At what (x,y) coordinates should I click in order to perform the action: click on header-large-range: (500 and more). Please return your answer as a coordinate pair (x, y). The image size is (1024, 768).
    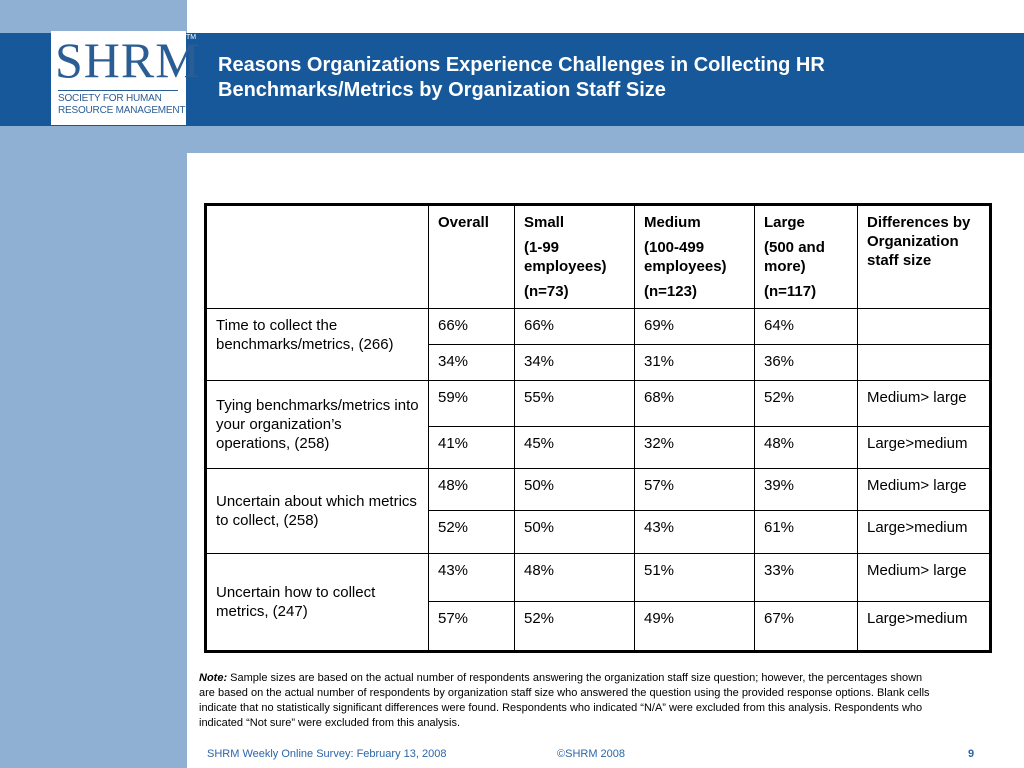
    Looking at the image, I should click on (794, 257).